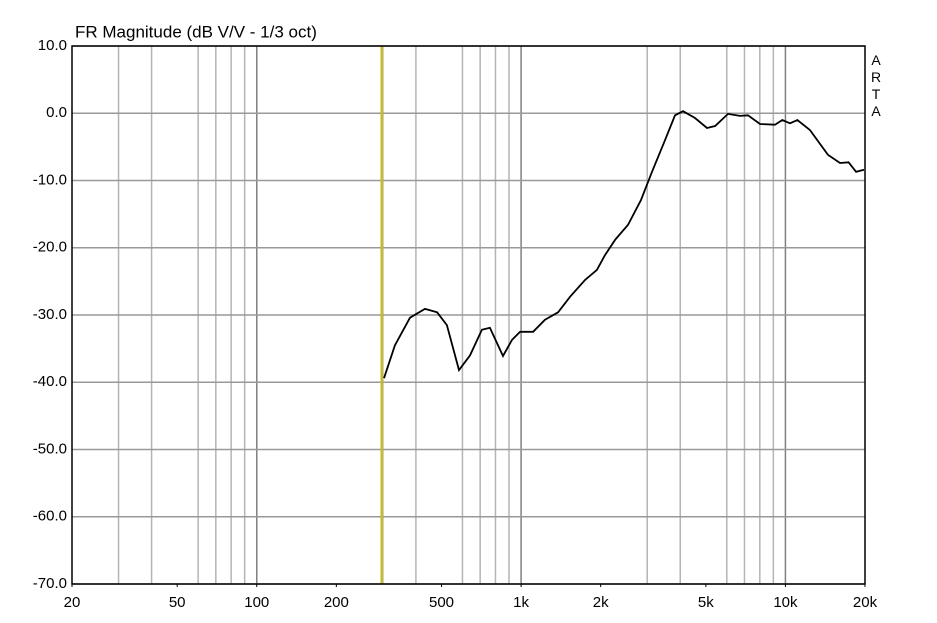 The height and width of the screenshot is (623, 937). Describe the element at coordinates (521, 602) in the screenshot. I see `x-tick-label: 1k` at that location.